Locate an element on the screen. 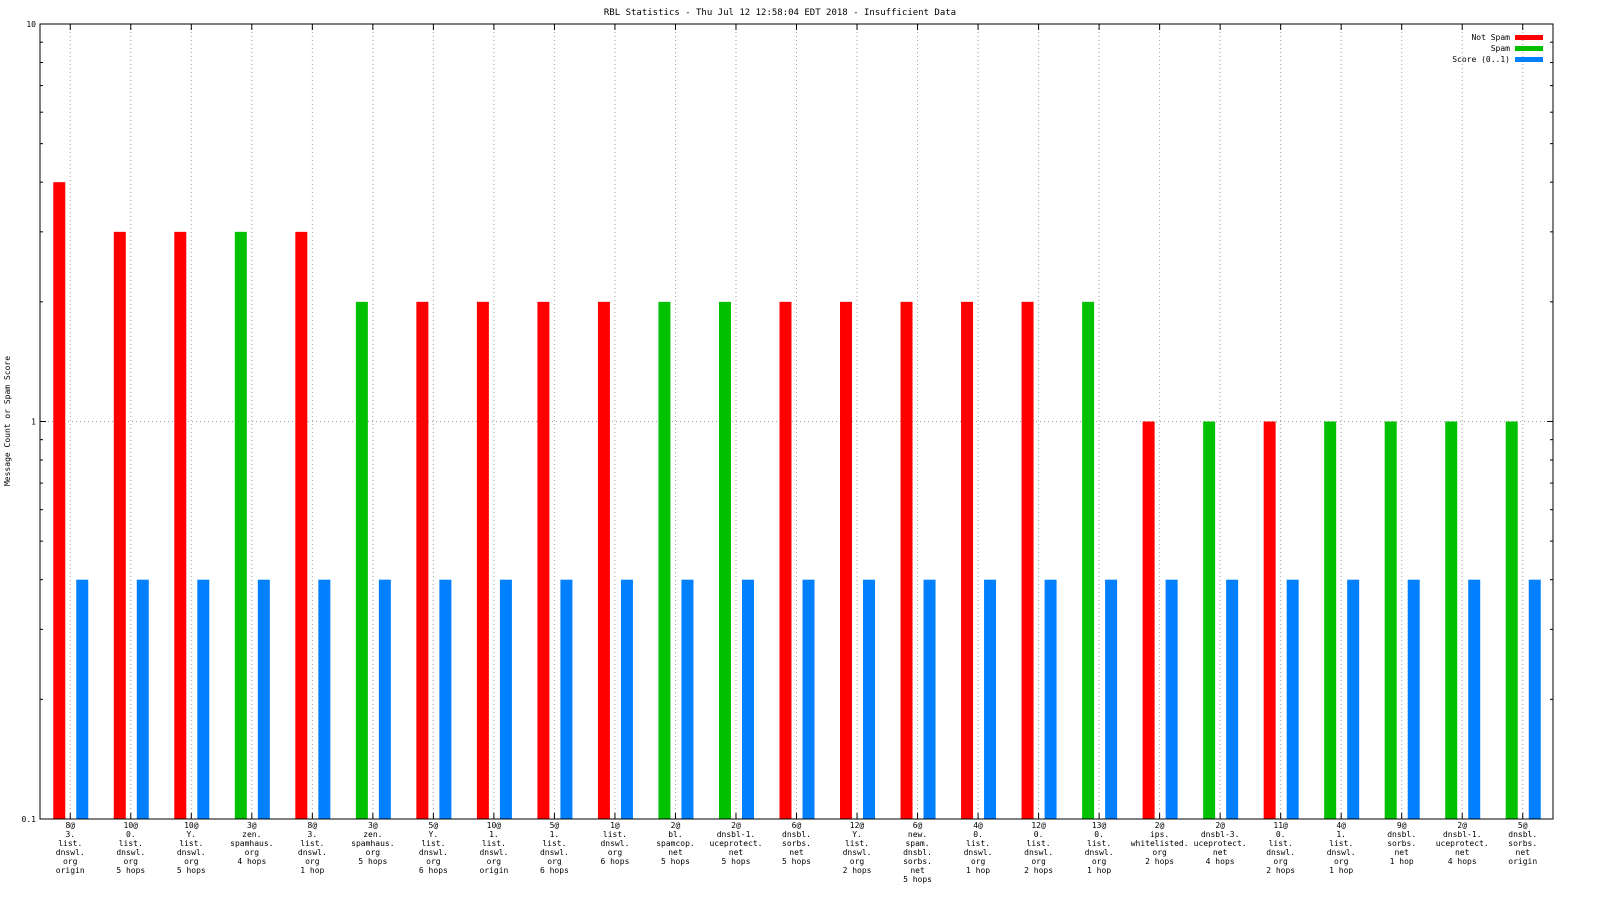 The image size is (1600, 900). x-tick-label: 10@ 1. list. dnswl. org origin is located at coordinates (493, 848).